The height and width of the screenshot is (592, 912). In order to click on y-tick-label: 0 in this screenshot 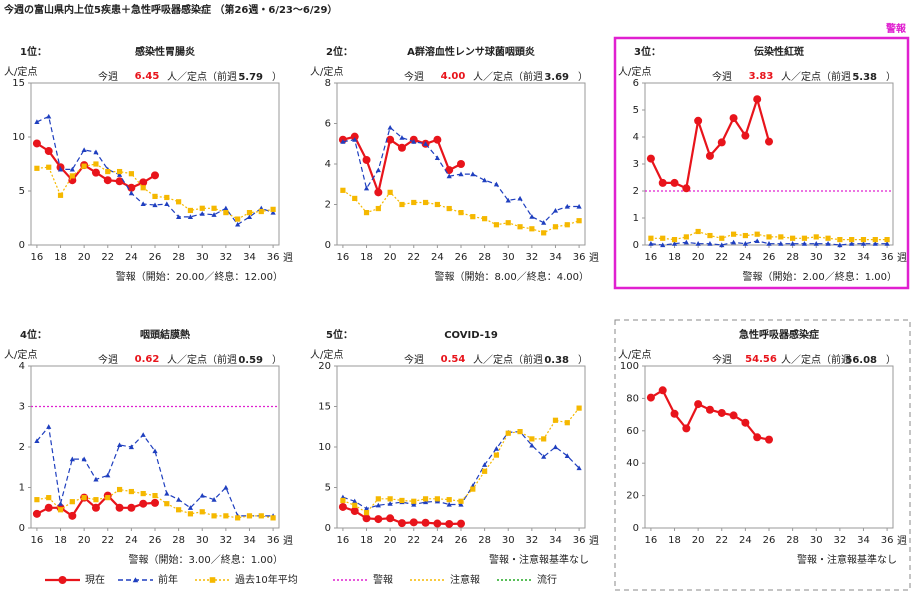, I will do `click(328, 528)`.